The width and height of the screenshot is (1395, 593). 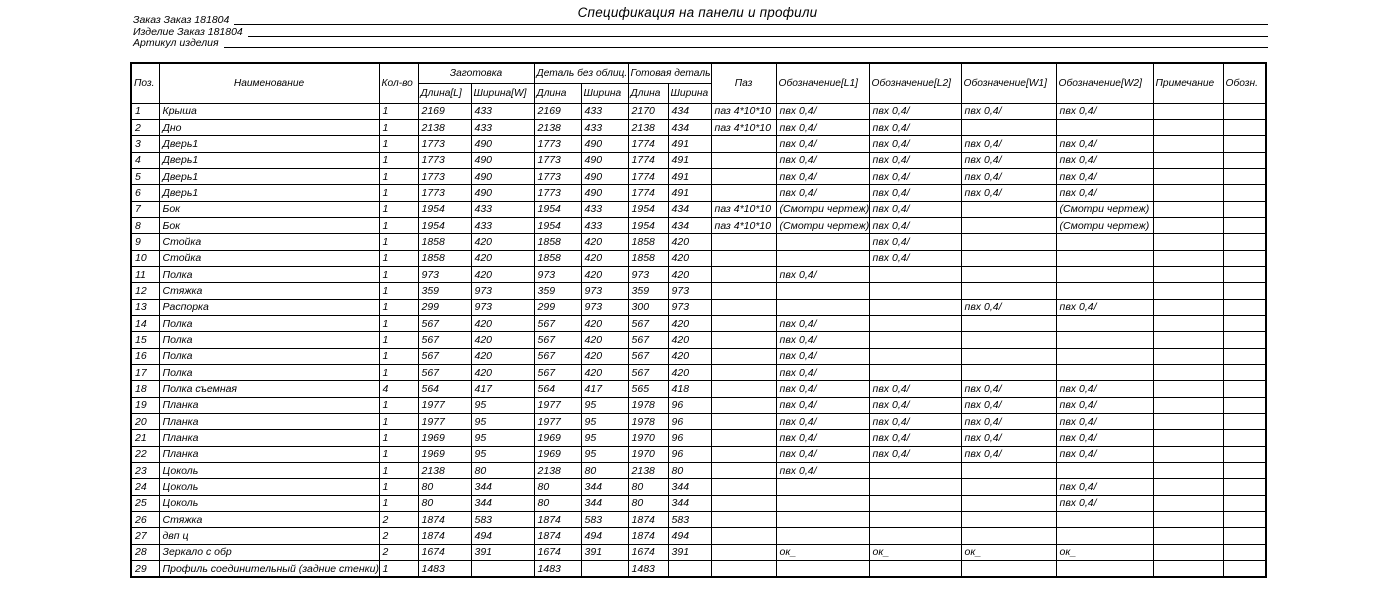 What do you see at coordinates (648, 225) in the screenshot?
I see `cell-final-length: 1954` at bounding box center [648, 225].